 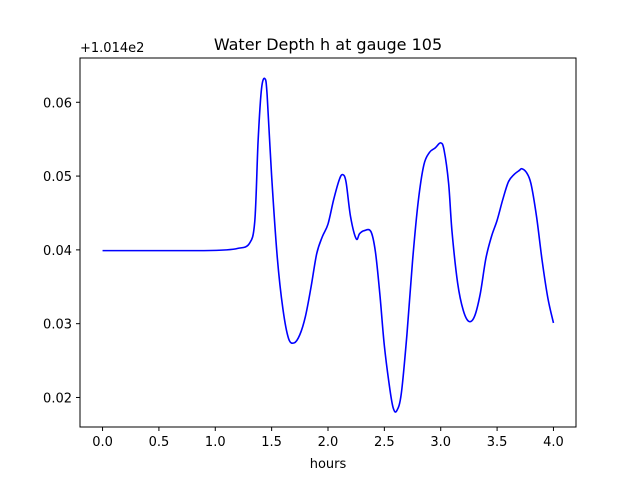 What do you see at coordinates (57, 177) in the screenshot?
I see `y-tick-label: 0.05` at bounding box center [57, 177].